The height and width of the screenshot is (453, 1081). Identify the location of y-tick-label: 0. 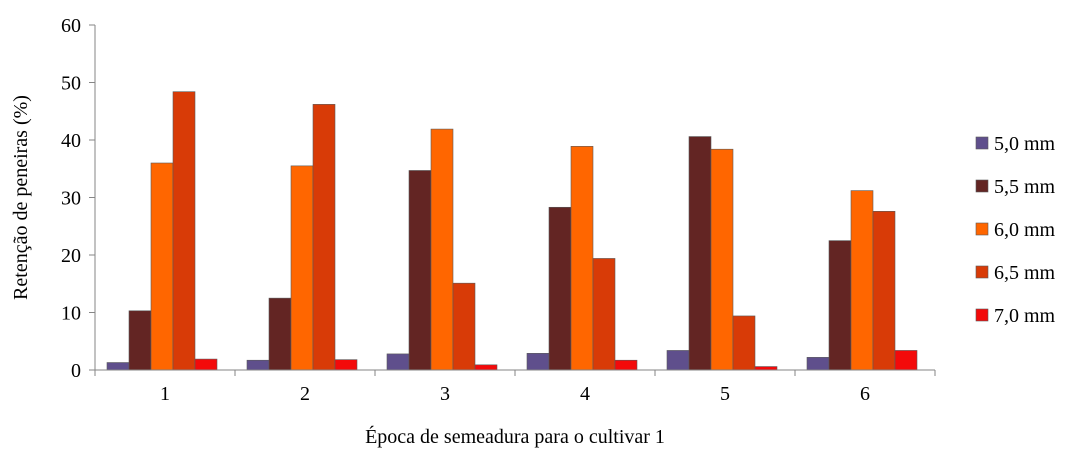
(76, 371).